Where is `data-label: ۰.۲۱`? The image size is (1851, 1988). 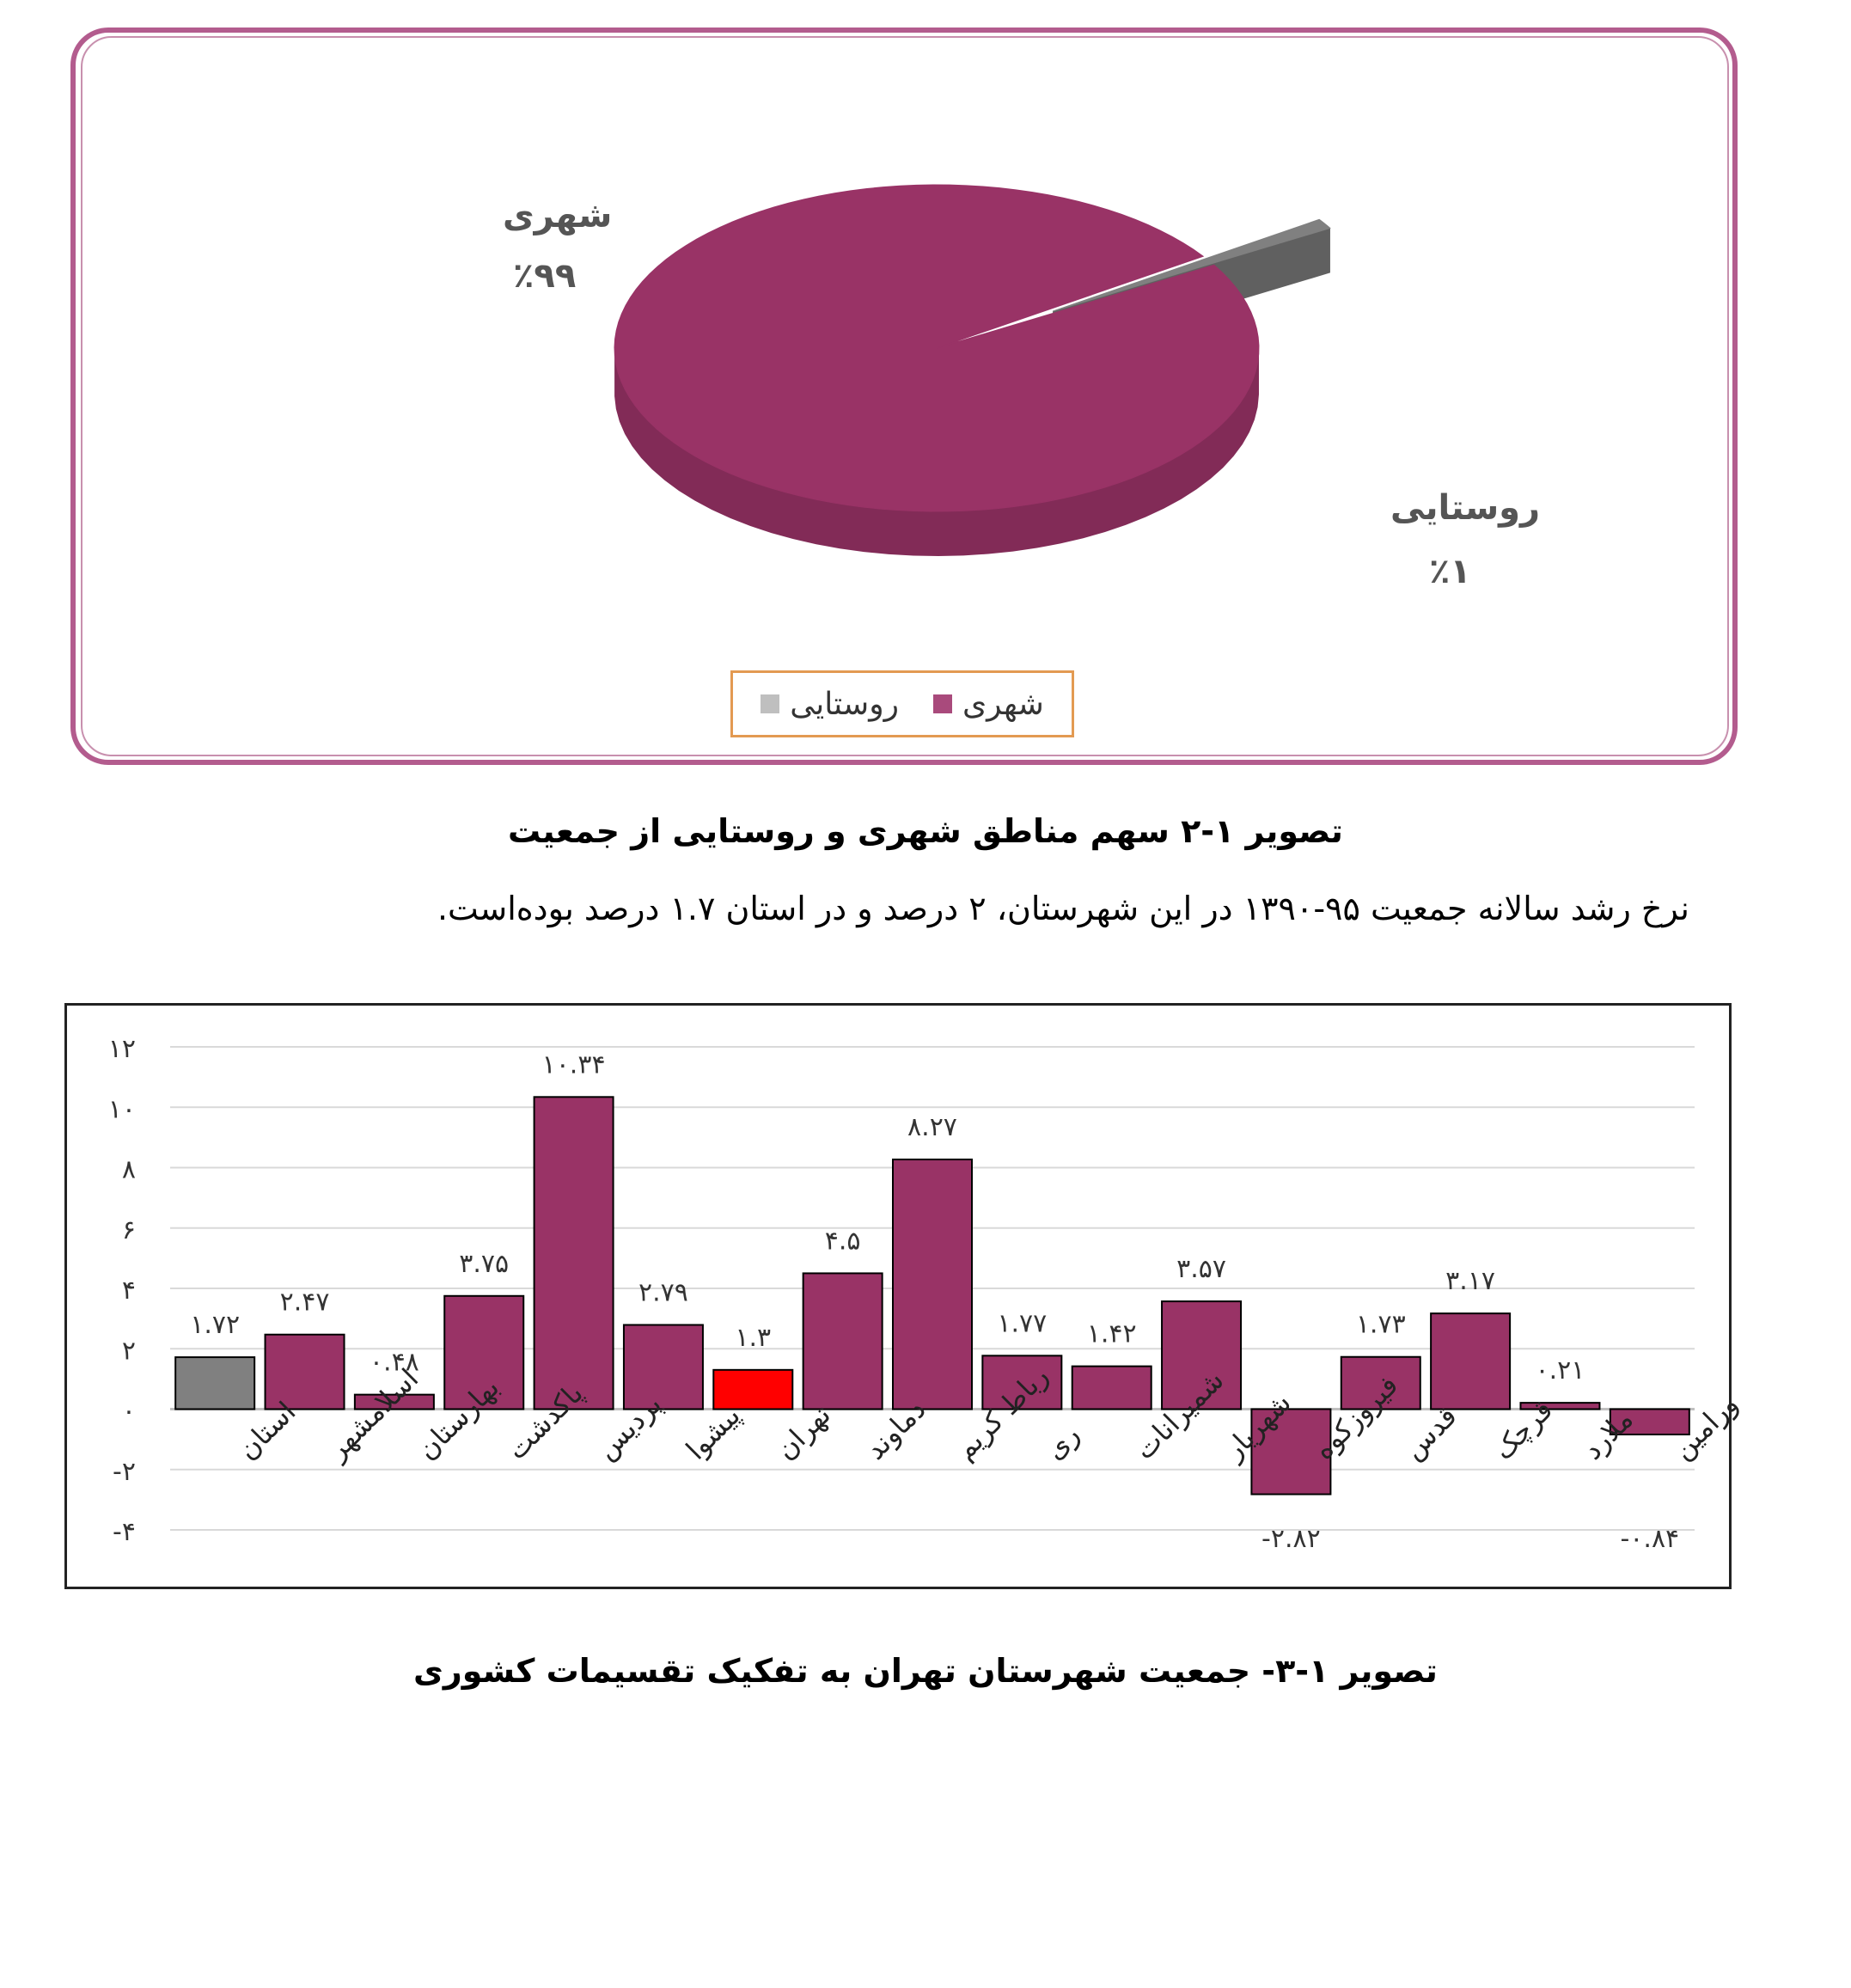 data-label: ۰.۲۱ is located at coordinates (1560, 1370).